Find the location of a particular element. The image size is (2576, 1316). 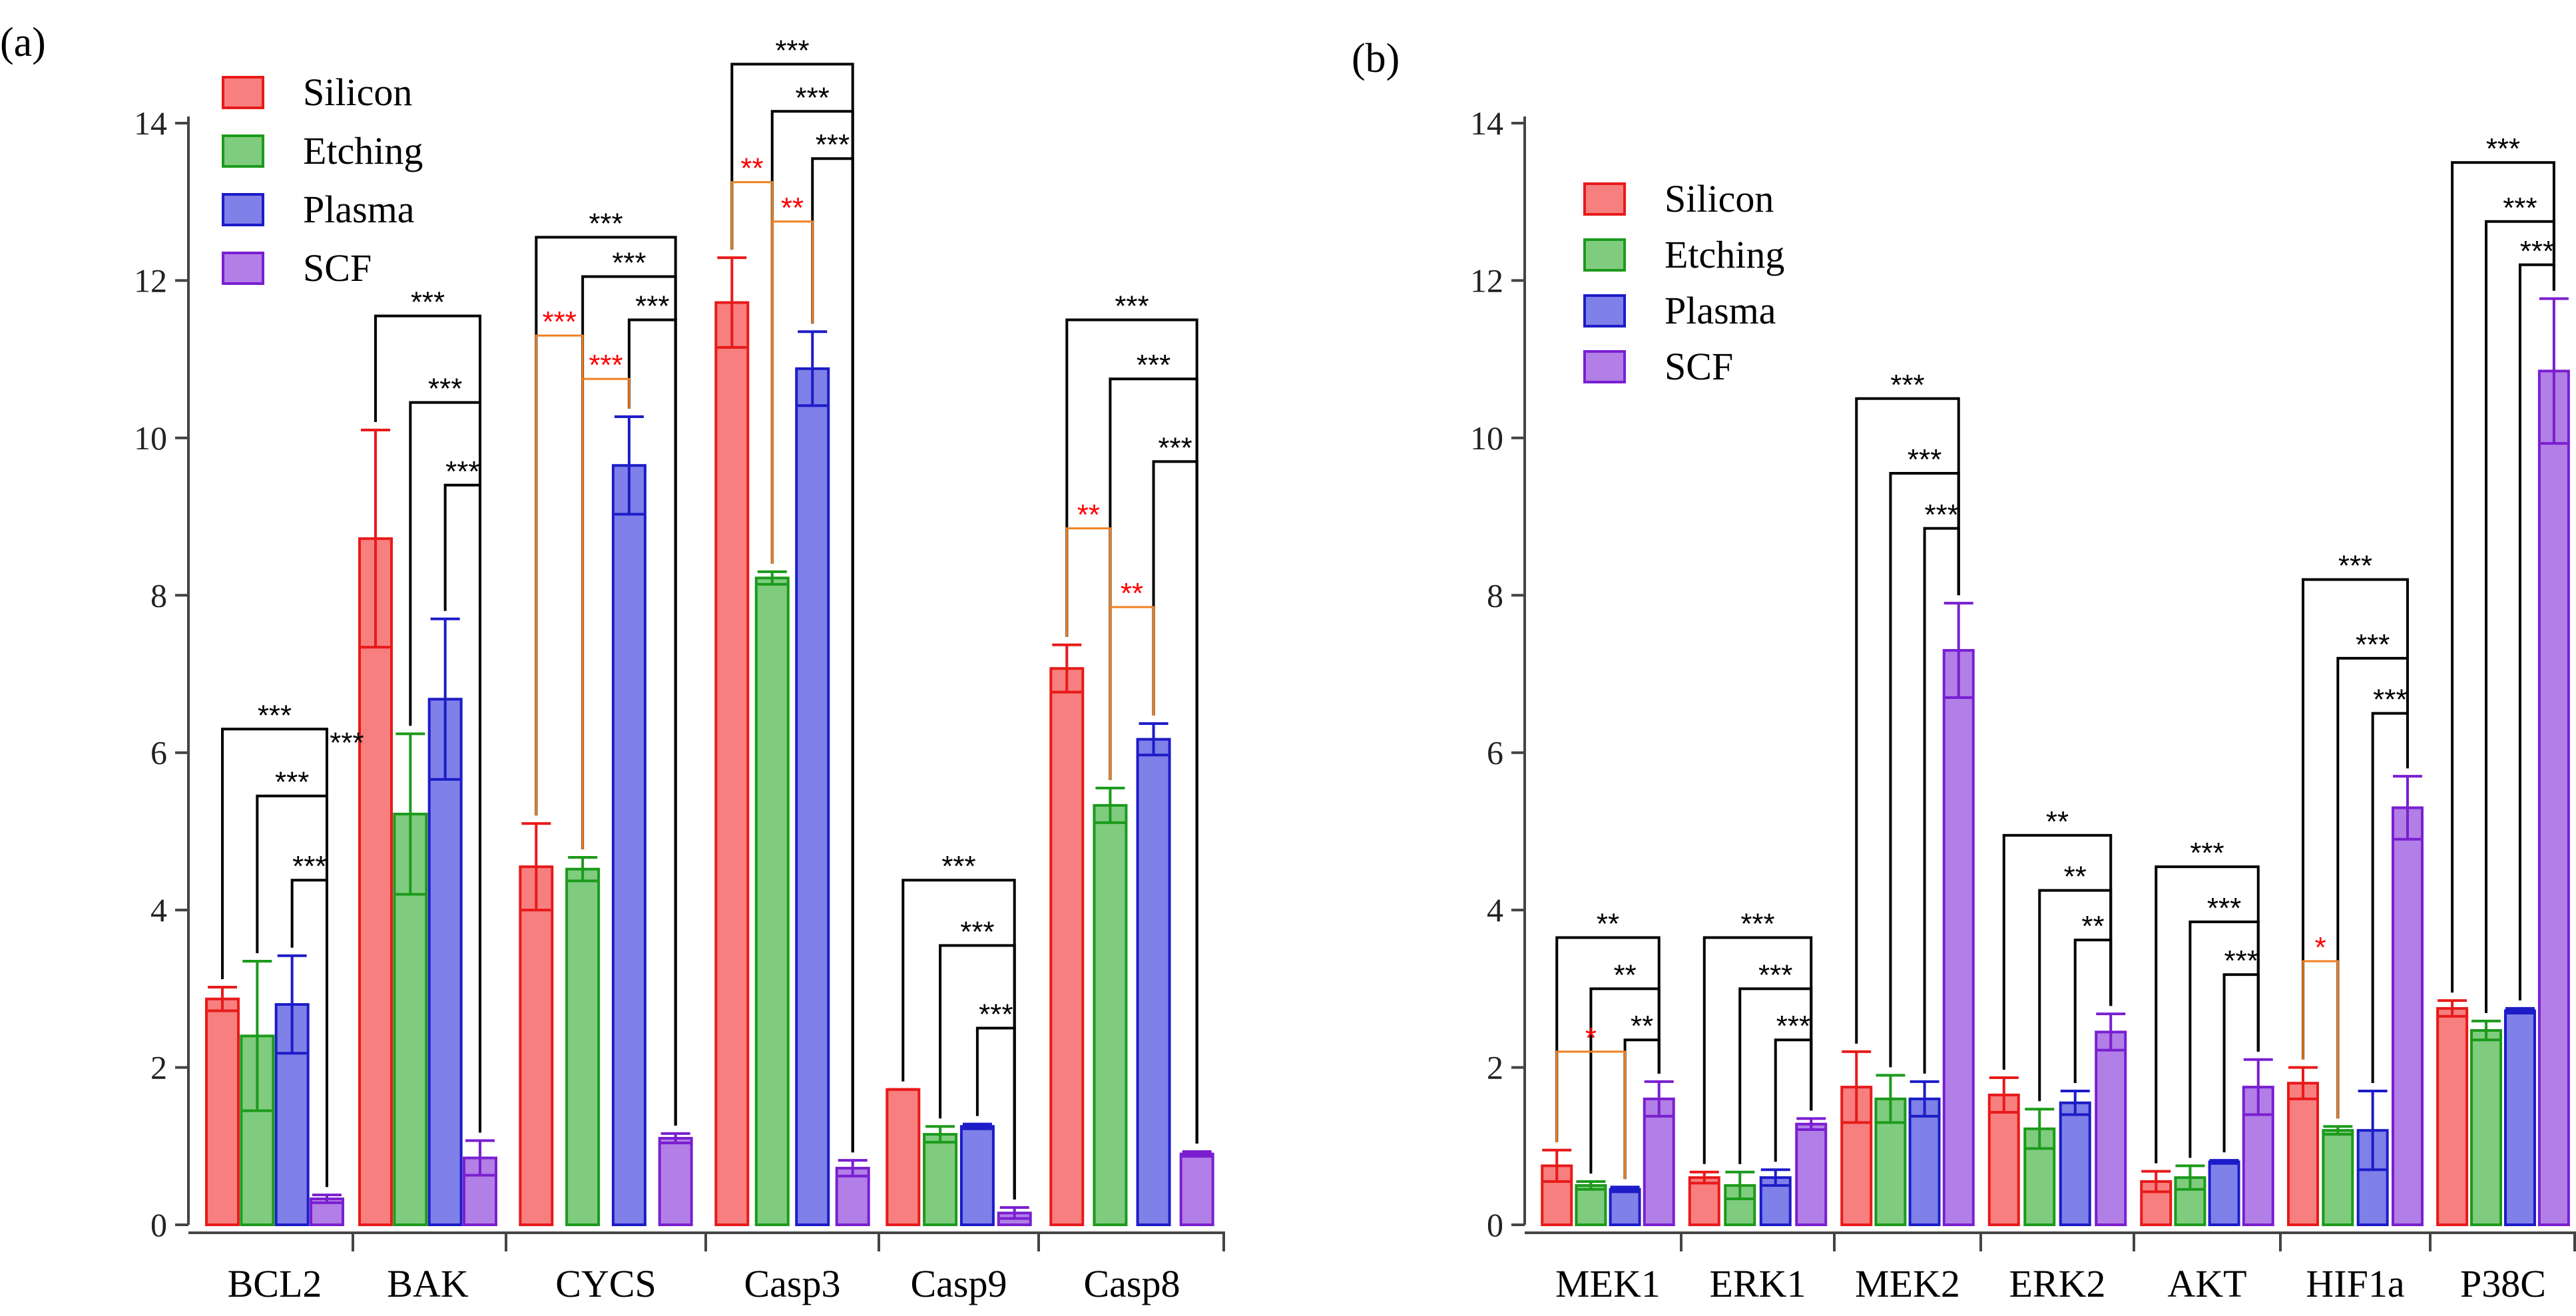

significance-bracket-casp3 is located at coordinates (793, 392).